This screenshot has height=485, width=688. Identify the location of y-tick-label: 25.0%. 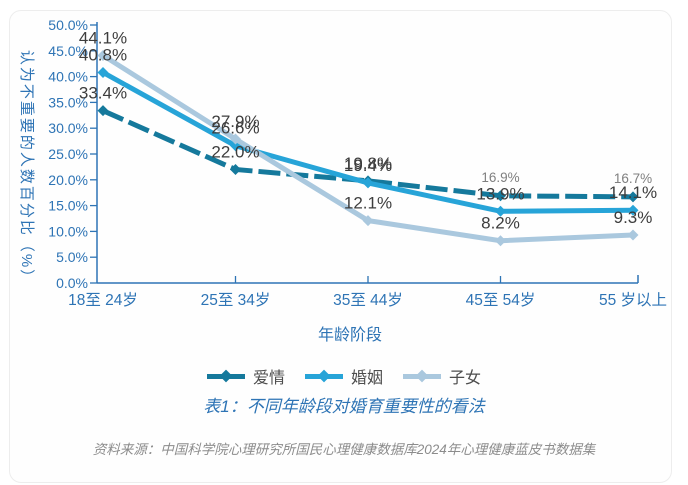
(68, 154).